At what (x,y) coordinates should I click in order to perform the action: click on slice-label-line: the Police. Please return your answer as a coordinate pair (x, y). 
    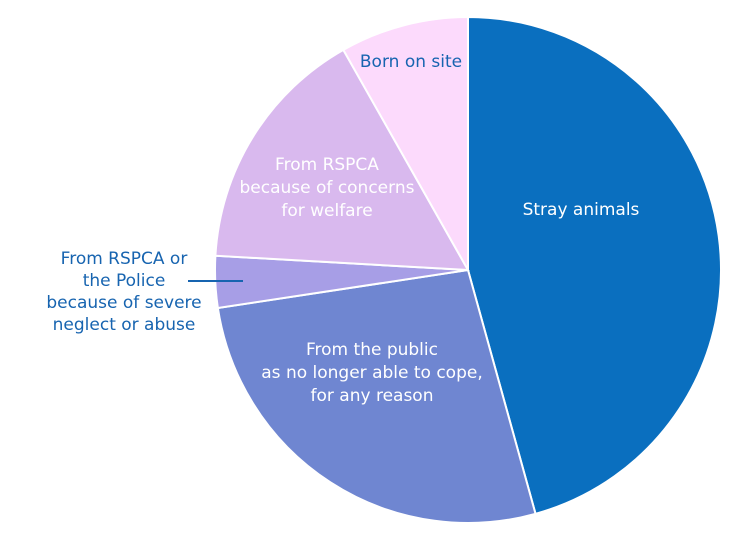
    Looking at the image, I should click on (124, 281).